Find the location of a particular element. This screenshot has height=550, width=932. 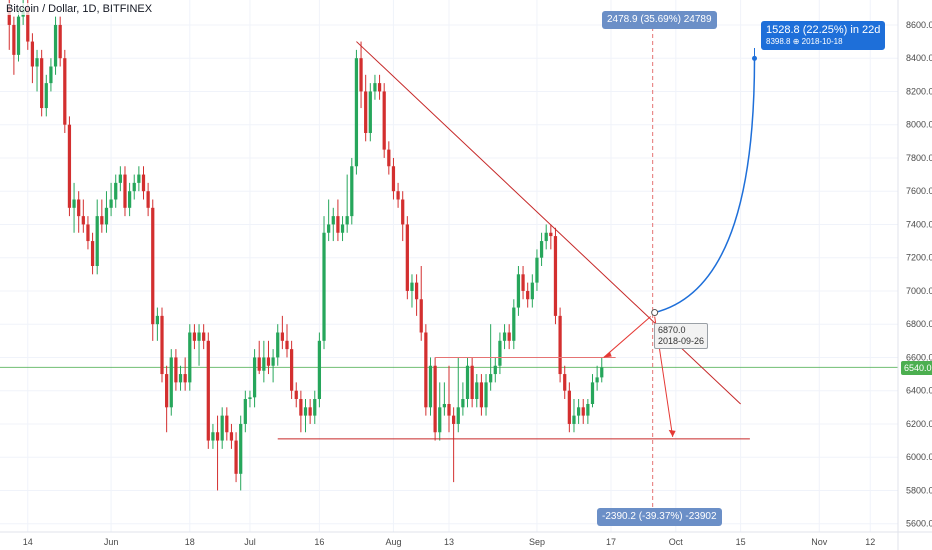

y-tick-label: 8200.0 is located at coordinates (919, 91).